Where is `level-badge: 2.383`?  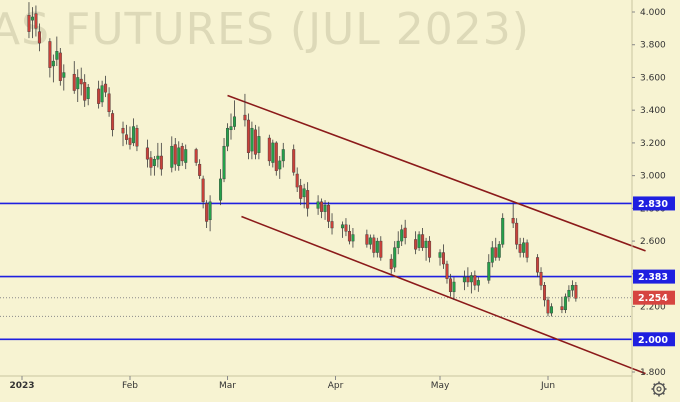
level-badge: 2.383 is located at coordinates (654, 276).